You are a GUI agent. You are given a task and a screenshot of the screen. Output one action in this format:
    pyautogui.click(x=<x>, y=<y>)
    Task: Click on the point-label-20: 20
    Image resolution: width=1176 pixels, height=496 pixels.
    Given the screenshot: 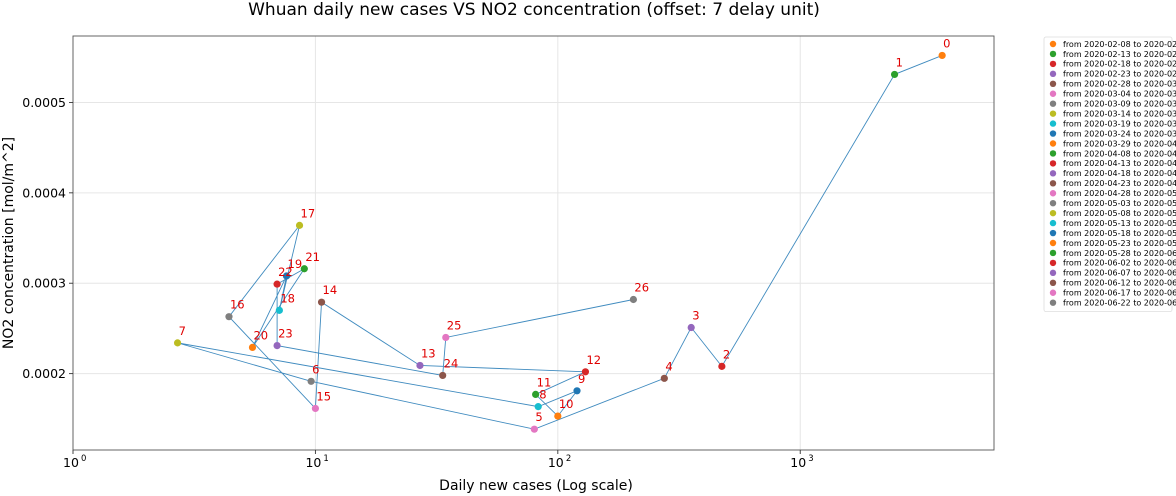 What is the action you would take?
    pyautogui.click(x=260, y=335)
    